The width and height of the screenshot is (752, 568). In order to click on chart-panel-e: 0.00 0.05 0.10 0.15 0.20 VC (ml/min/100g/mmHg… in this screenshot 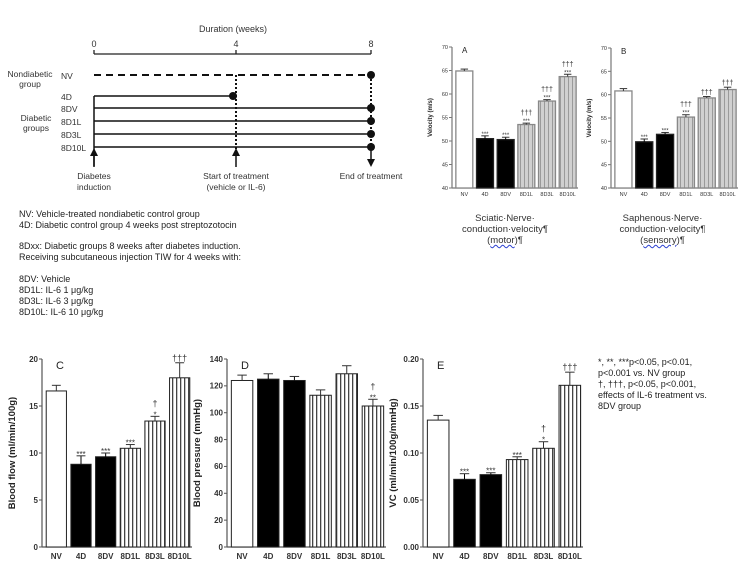, I will do `click(485, 458)`.